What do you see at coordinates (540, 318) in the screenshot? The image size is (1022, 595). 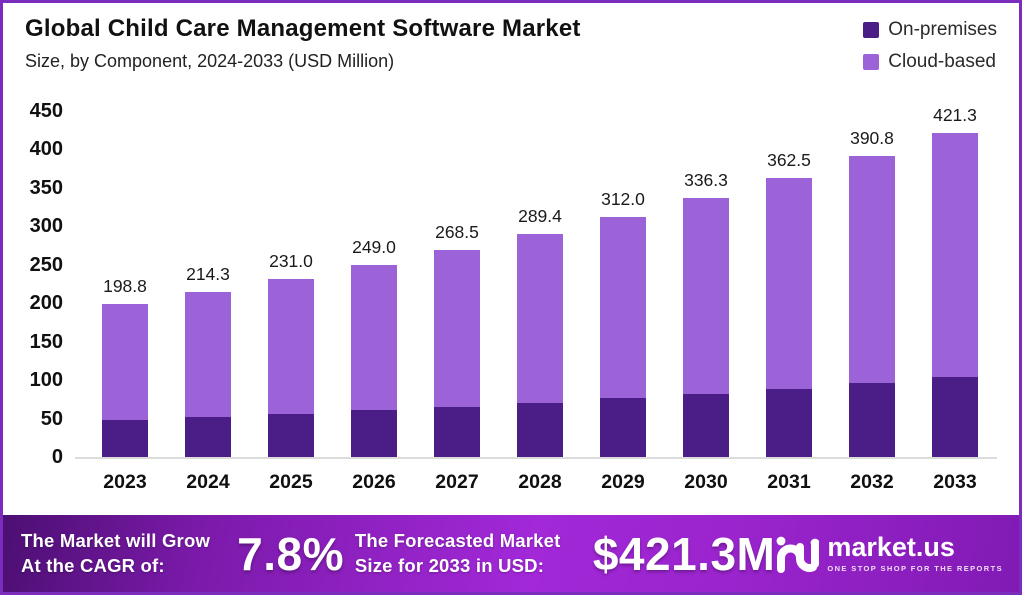 I see `bar-segment-cloud-based-2028` at bounding box center [540, 318].